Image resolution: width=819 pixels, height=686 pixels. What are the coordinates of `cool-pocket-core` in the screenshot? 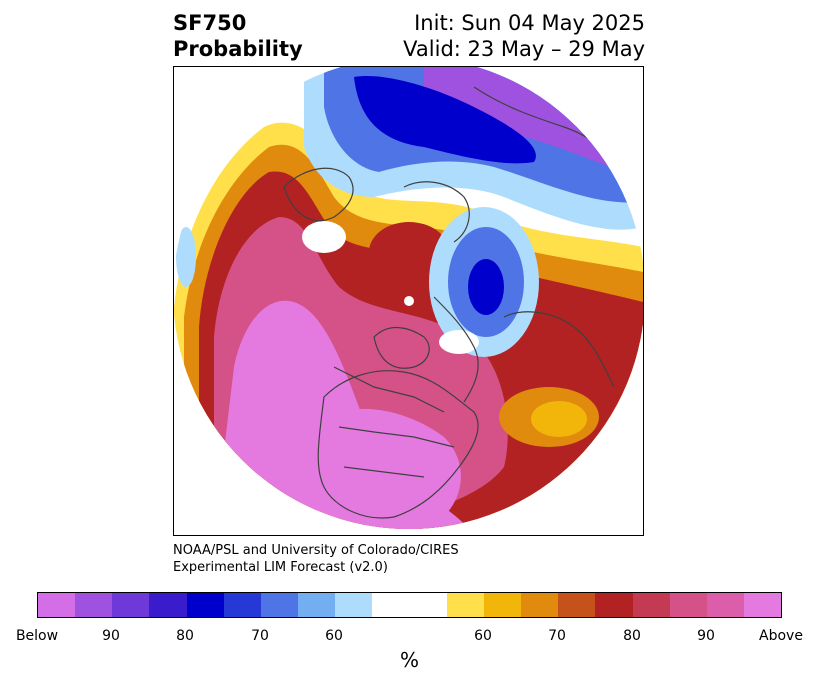 It's located at (486, 287).